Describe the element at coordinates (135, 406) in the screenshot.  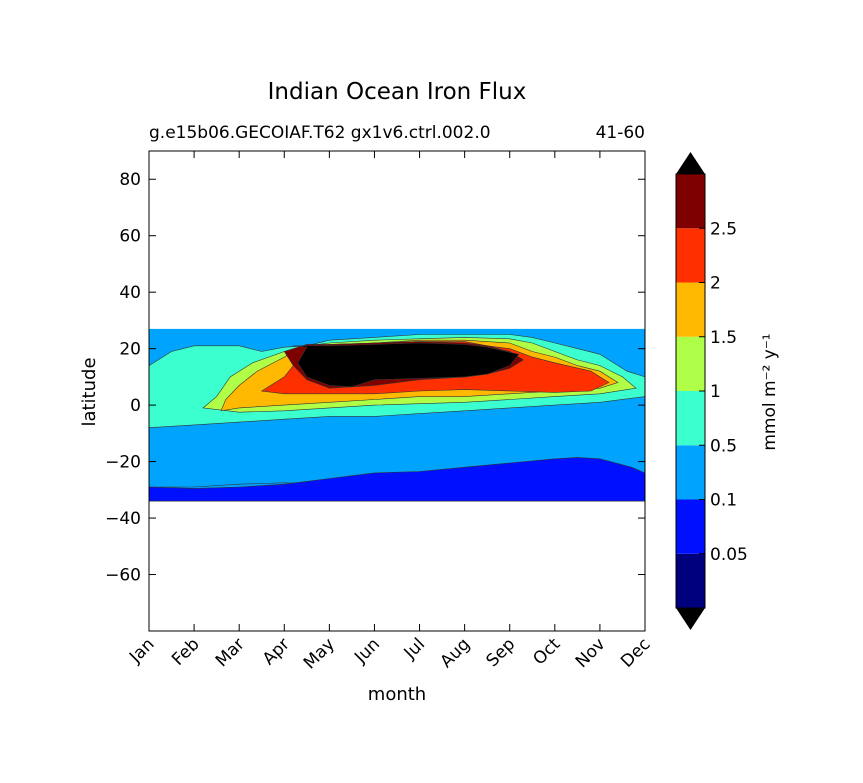
I see `y-tick-label: 0` at that location.